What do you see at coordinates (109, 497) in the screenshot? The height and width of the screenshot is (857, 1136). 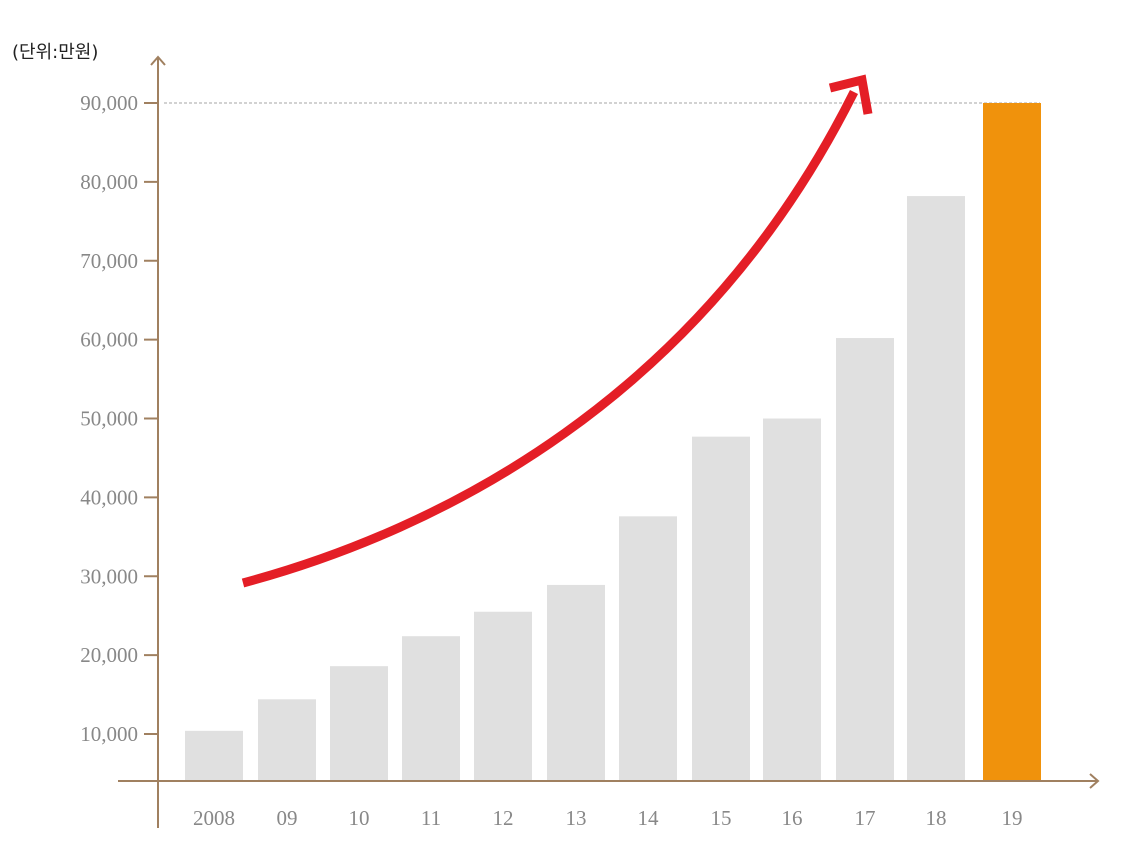 I see `y-tick-label: 40,000` at bounding box center [109, 497].